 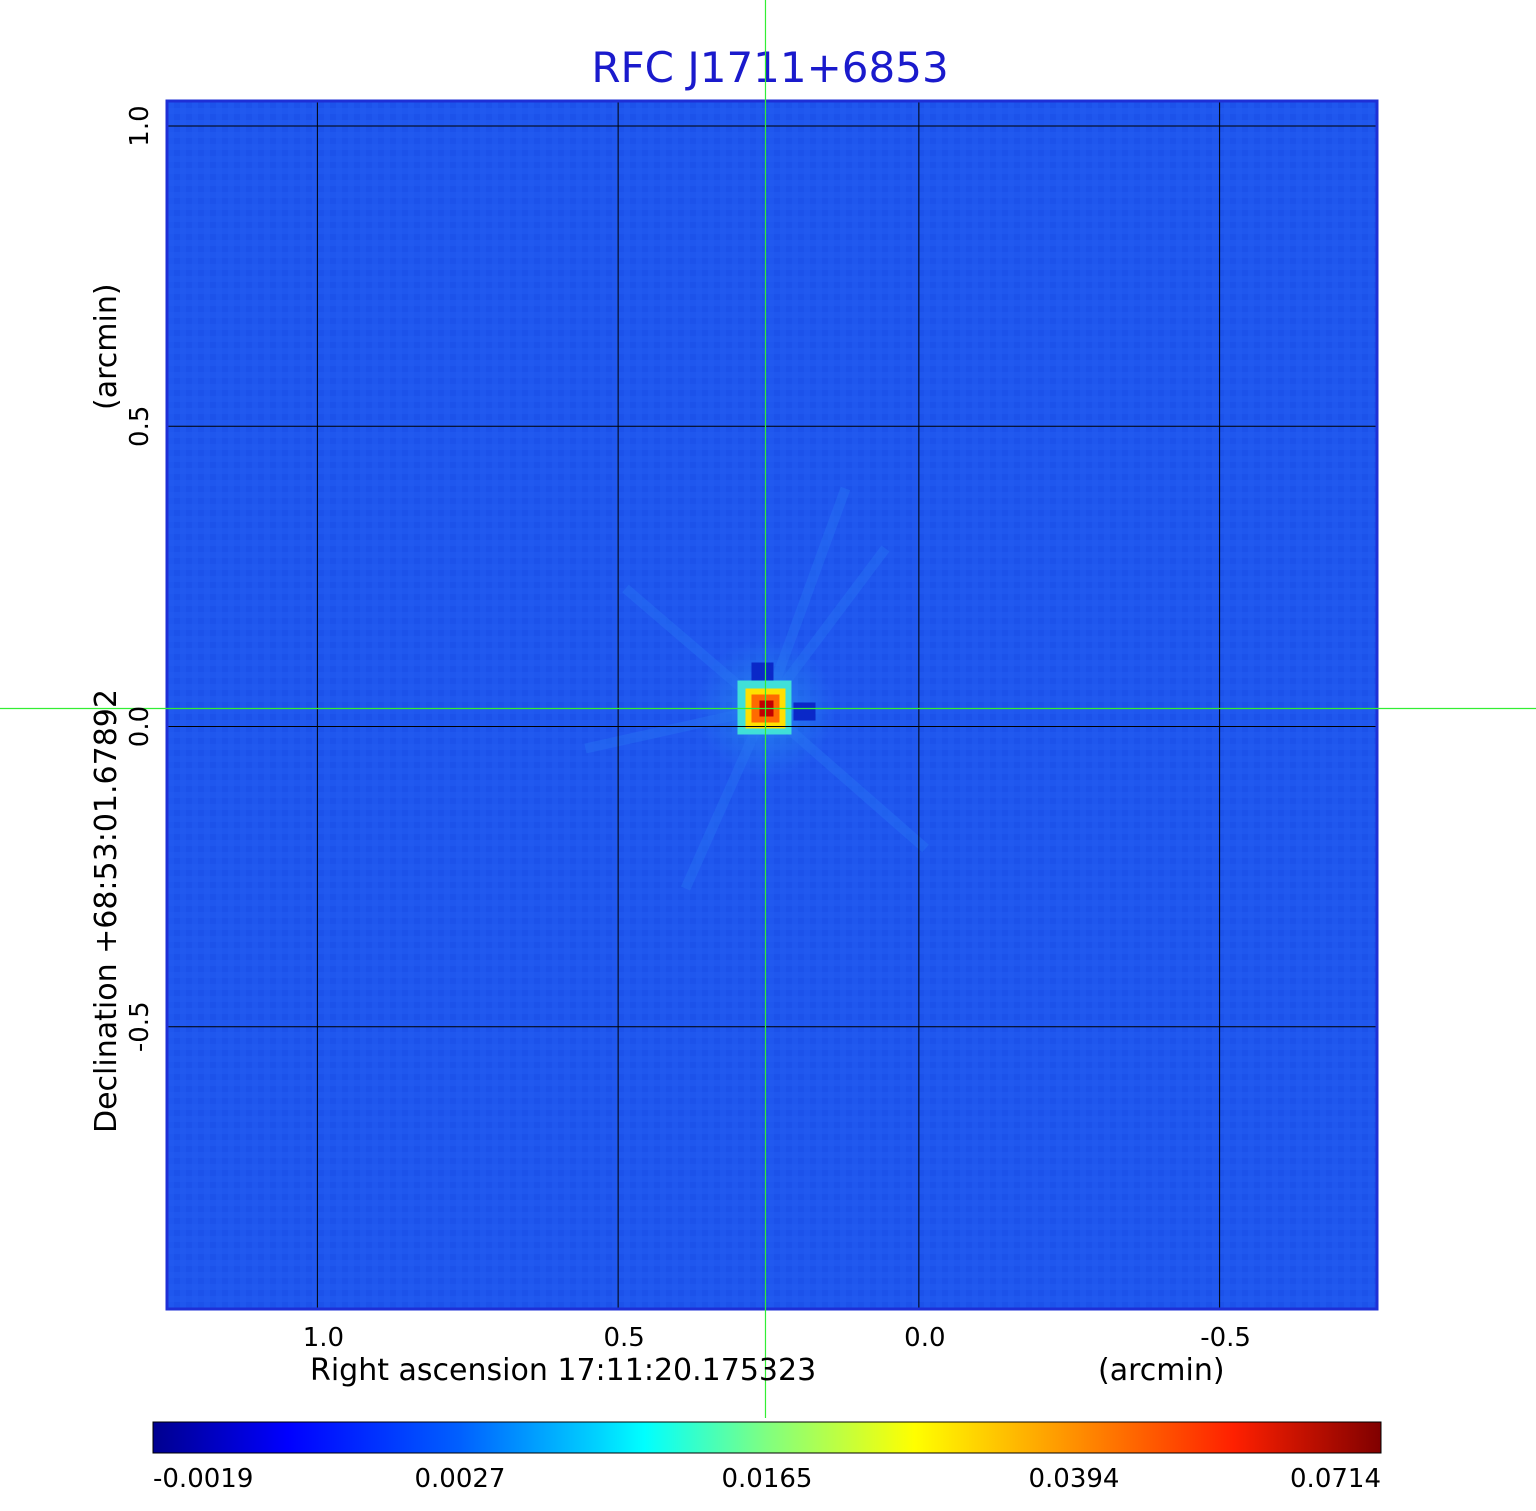 What do you see at coordinates (203, 1479) in the screenshot?
I see `colorbar-tick-label: -0.0019` at bounding box center [203, 1479].